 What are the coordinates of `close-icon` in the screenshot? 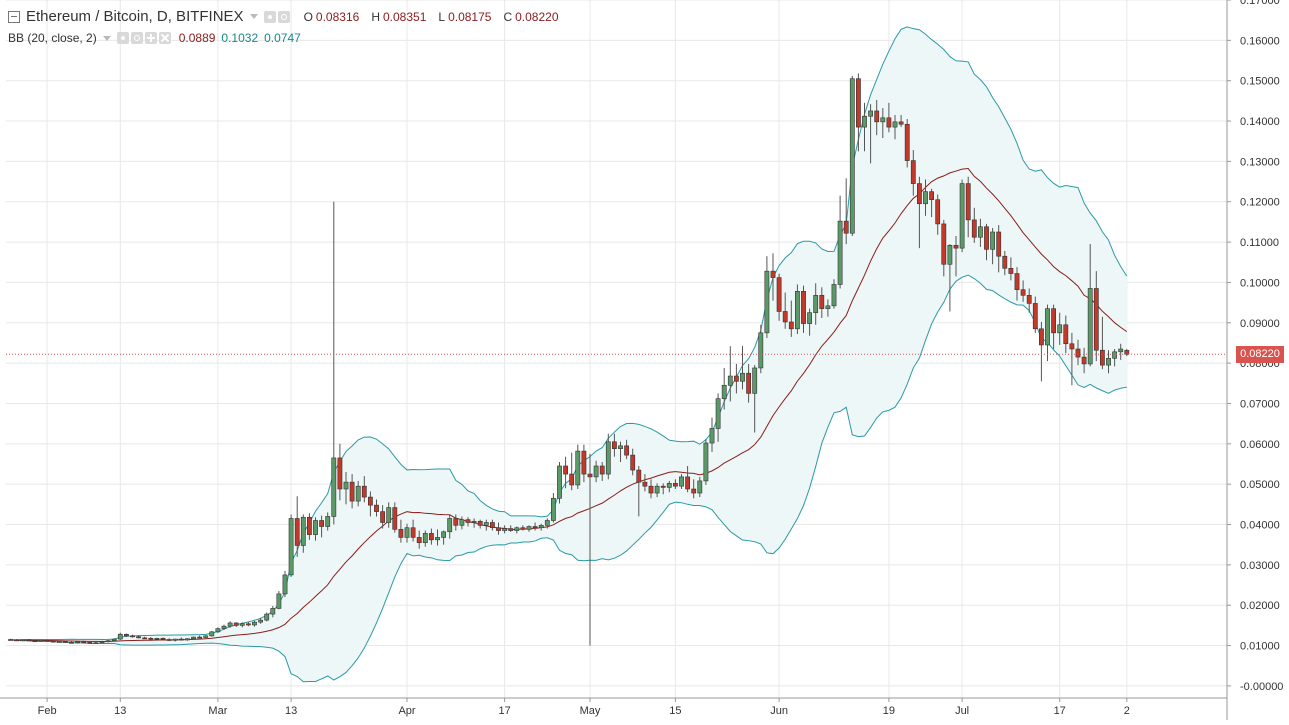 It's located at (164, 38).